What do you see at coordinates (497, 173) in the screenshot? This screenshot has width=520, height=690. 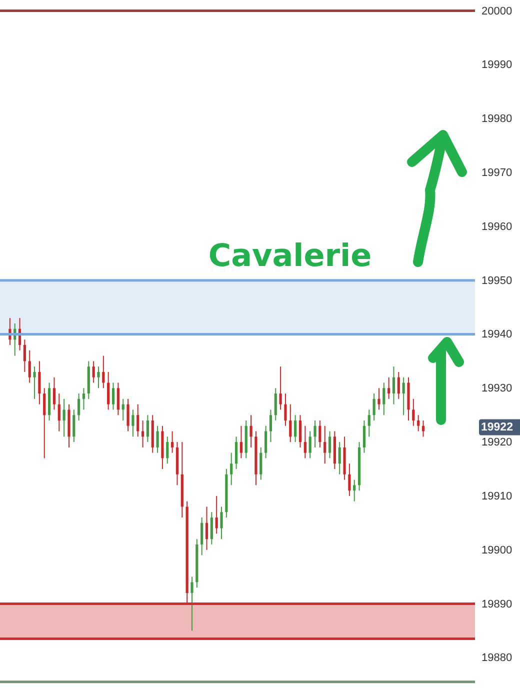 I see `y-tick-label: 19970` at bounding box center [497, 173].